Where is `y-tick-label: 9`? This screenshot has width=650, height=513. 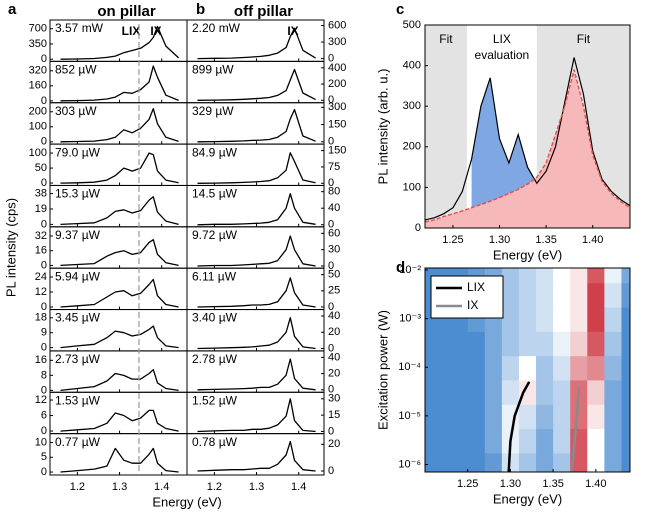 y-tick-label: 9 is located at coordinates (44, 333).